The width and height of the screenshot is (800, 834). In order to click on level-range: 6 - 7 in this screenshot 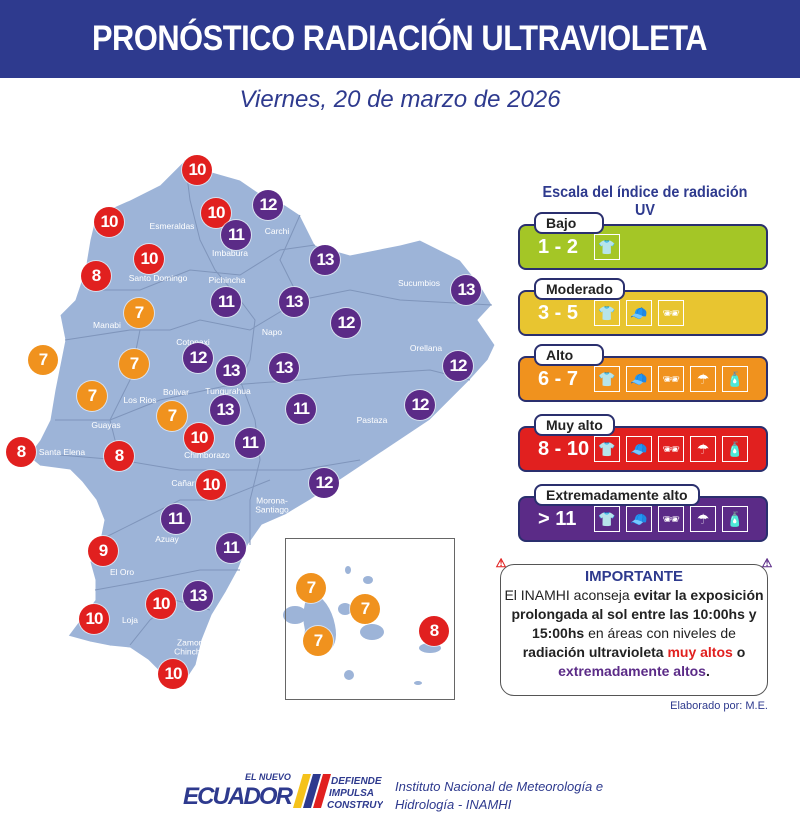, I will do `click(558, 378)`.